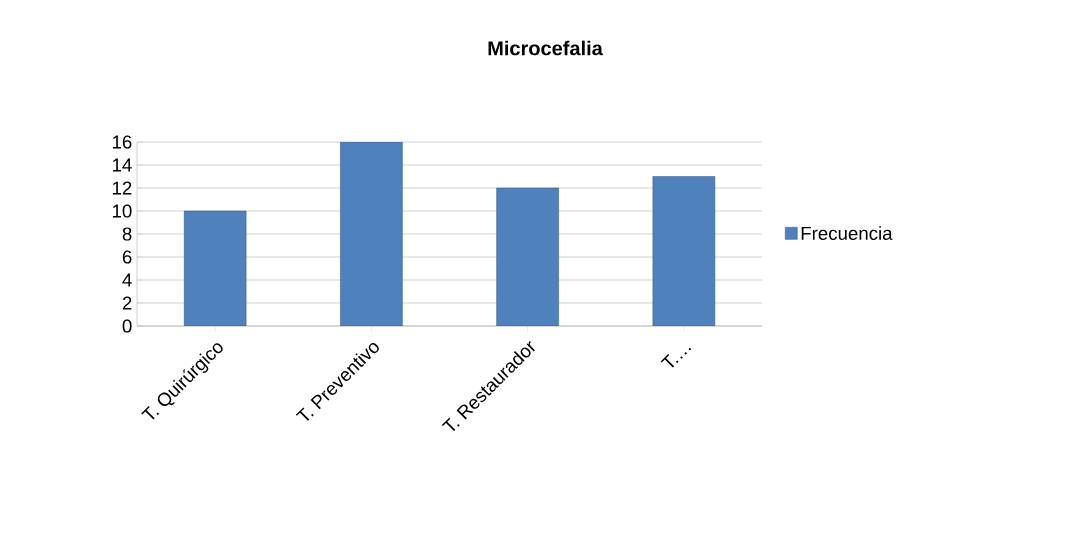 Image resolution: width=1073 pixels, height=533 pixels. What do you see at coordinates (122, 188) in the screenshot?
I see `y-tick-label: 12` at bounding box center [122, 188].